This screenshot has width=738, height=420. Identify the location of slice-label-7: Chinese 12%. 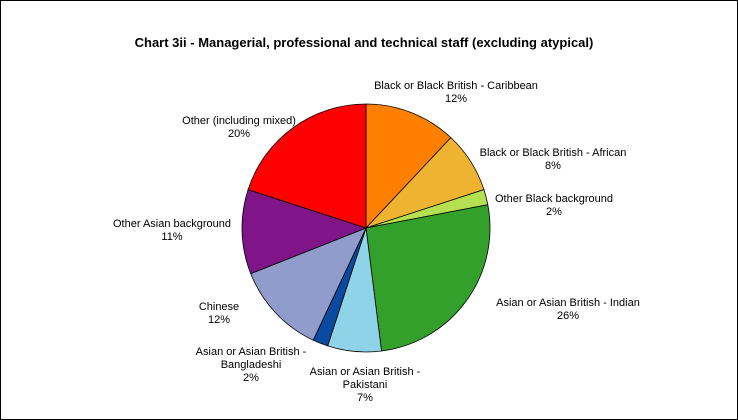
(219, 313).